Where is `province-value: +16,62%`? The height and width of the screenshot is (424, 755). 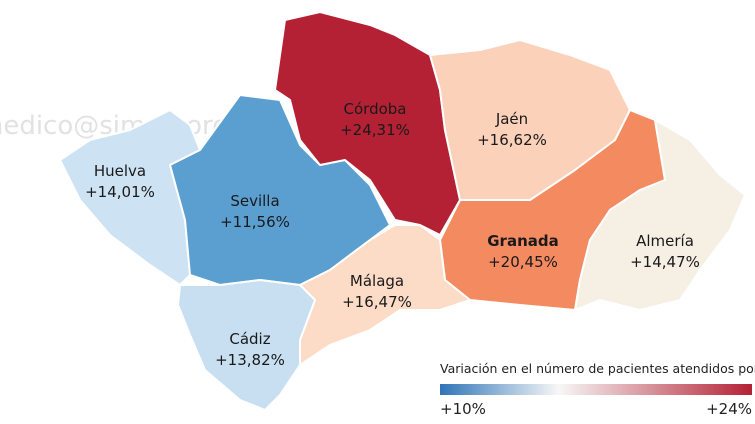
province-value: +16,62% is located at coordinates (512, 140).